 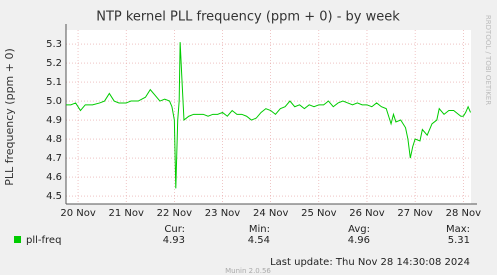 What do you see at coordinates (415, 213) in the screenshot?
I see `x-tick-label: 27 Nov` at bounding box center [415, 213].